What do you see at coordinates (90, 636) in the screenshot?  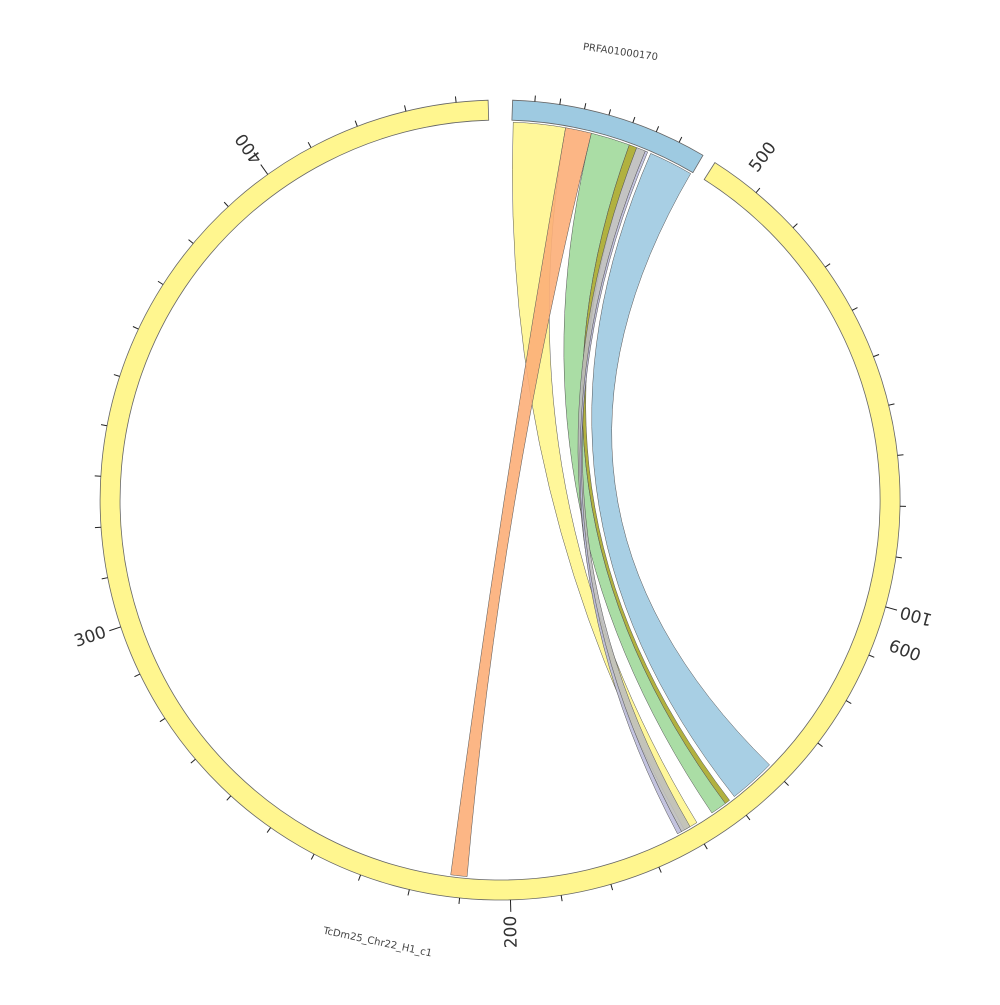 I see `tick-label-300: 300` at bounding box center [90, 636].